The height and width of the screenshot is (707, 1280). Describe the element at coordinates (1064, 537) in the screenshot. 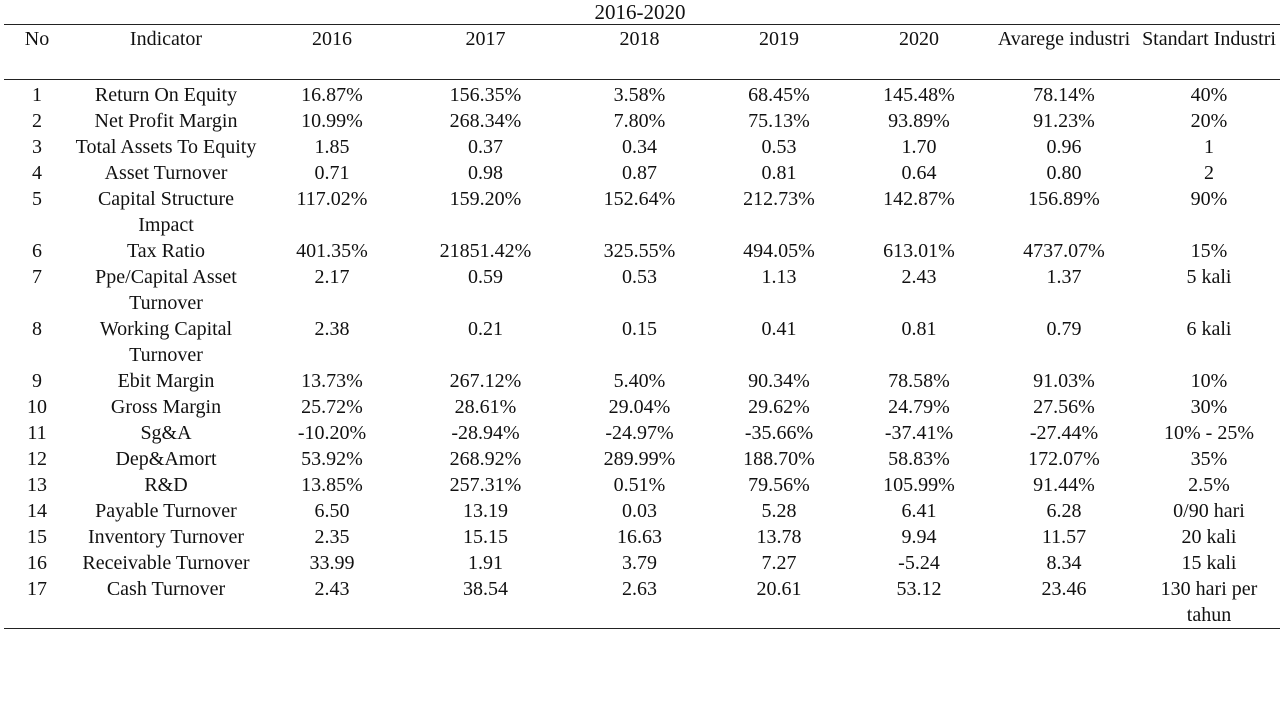

I see `industry-average: 11.57` at that location.